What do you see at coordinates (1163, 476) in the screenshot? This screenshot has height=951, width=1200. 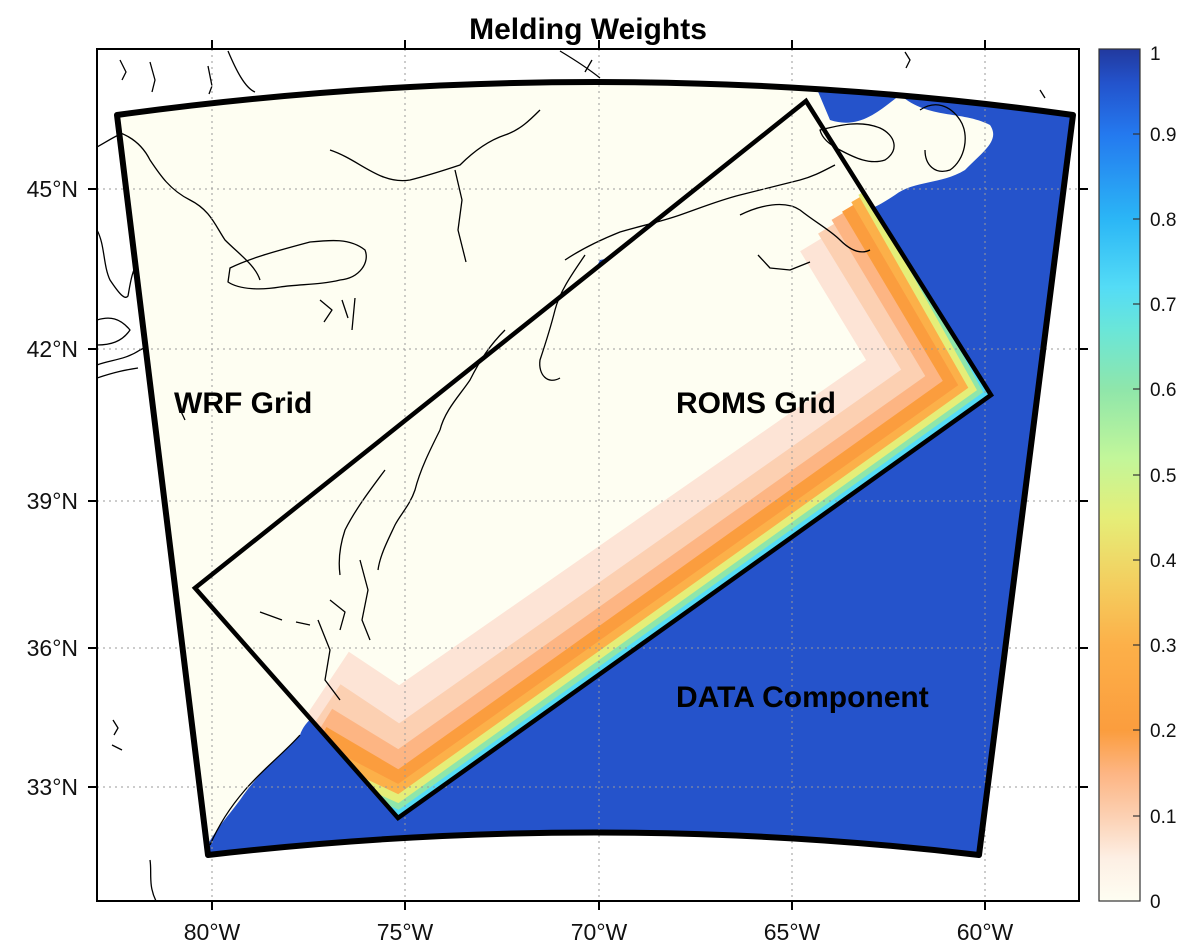 I see `colorbar-tick-label: 0.5` at bounding box center [1163, 476].